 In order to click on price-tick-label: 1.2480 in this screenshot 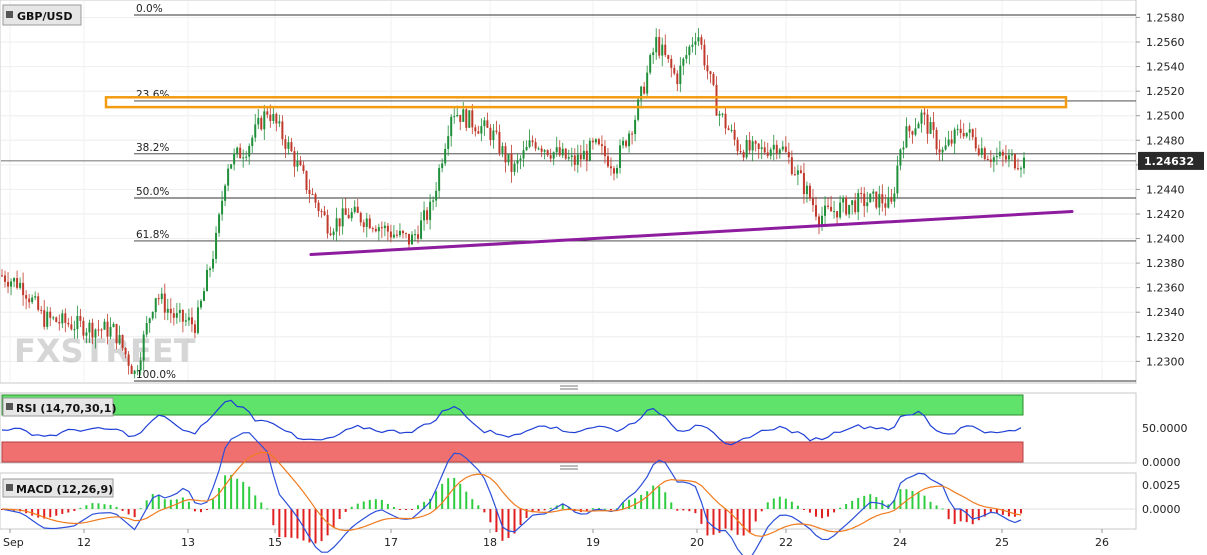, I will do `click(1165, 140)`.